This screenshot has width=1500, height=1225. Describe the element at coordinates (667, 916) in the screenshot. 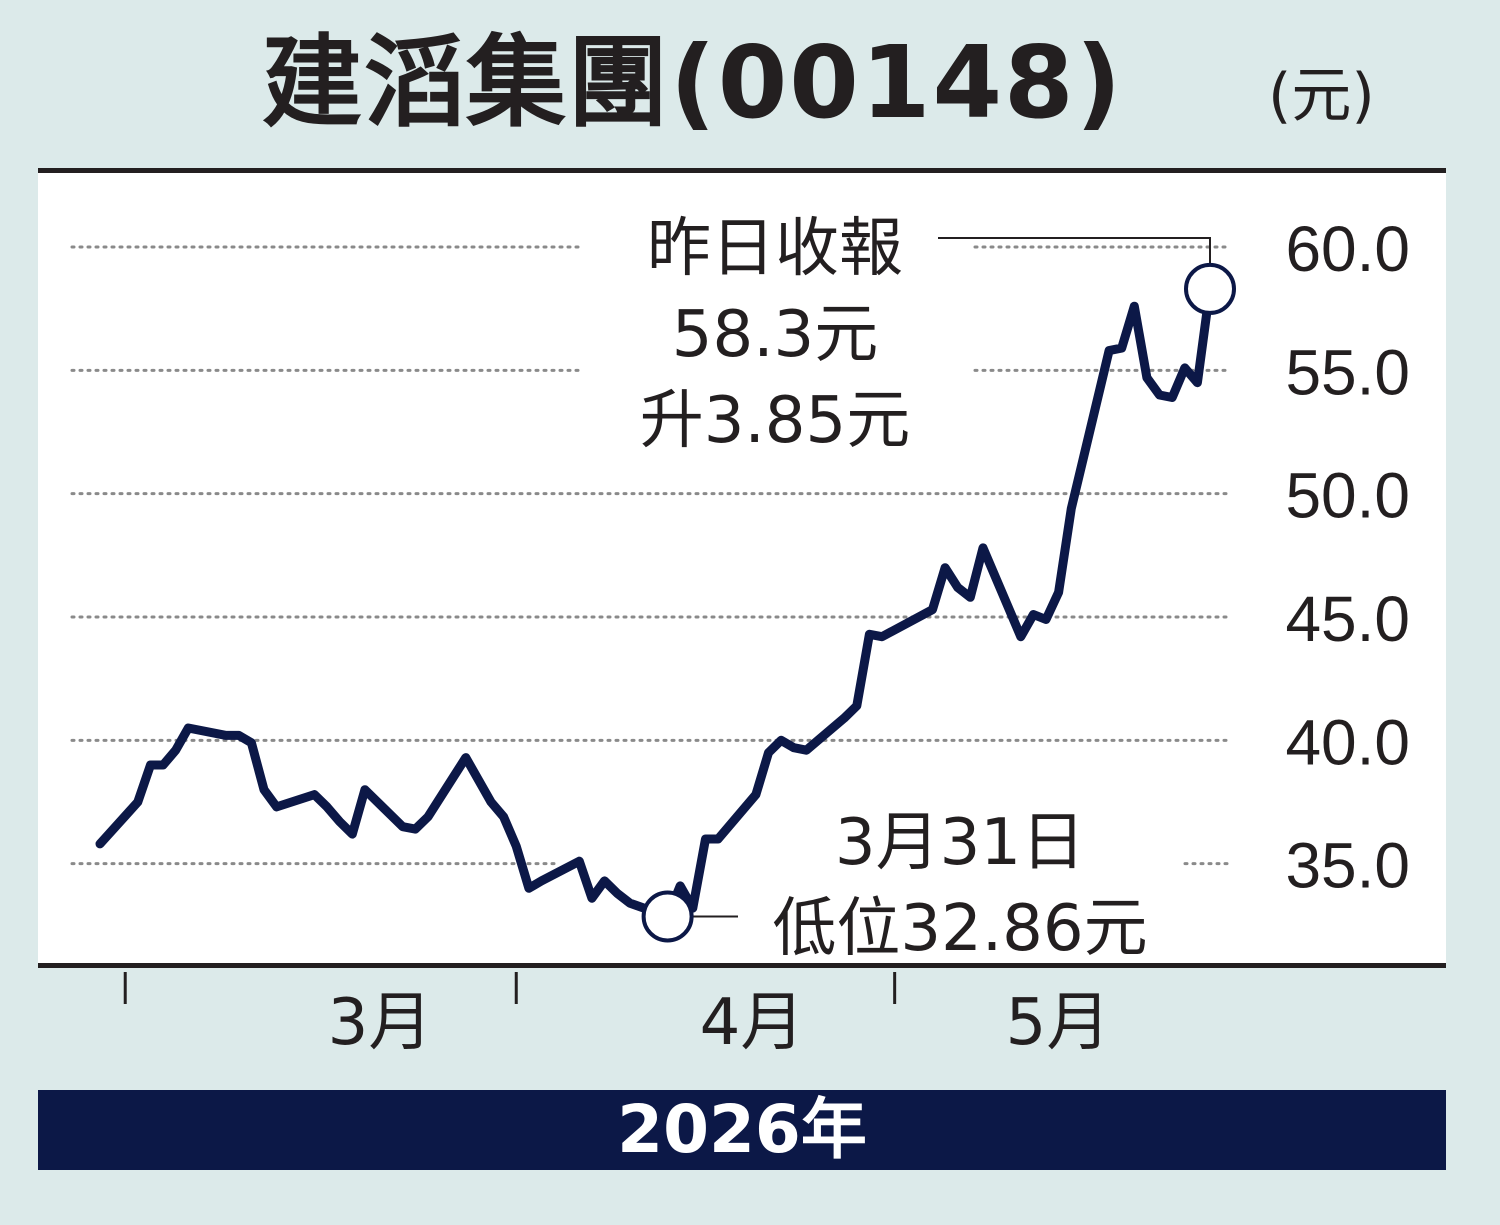

I see `low-point-marker` at that location.